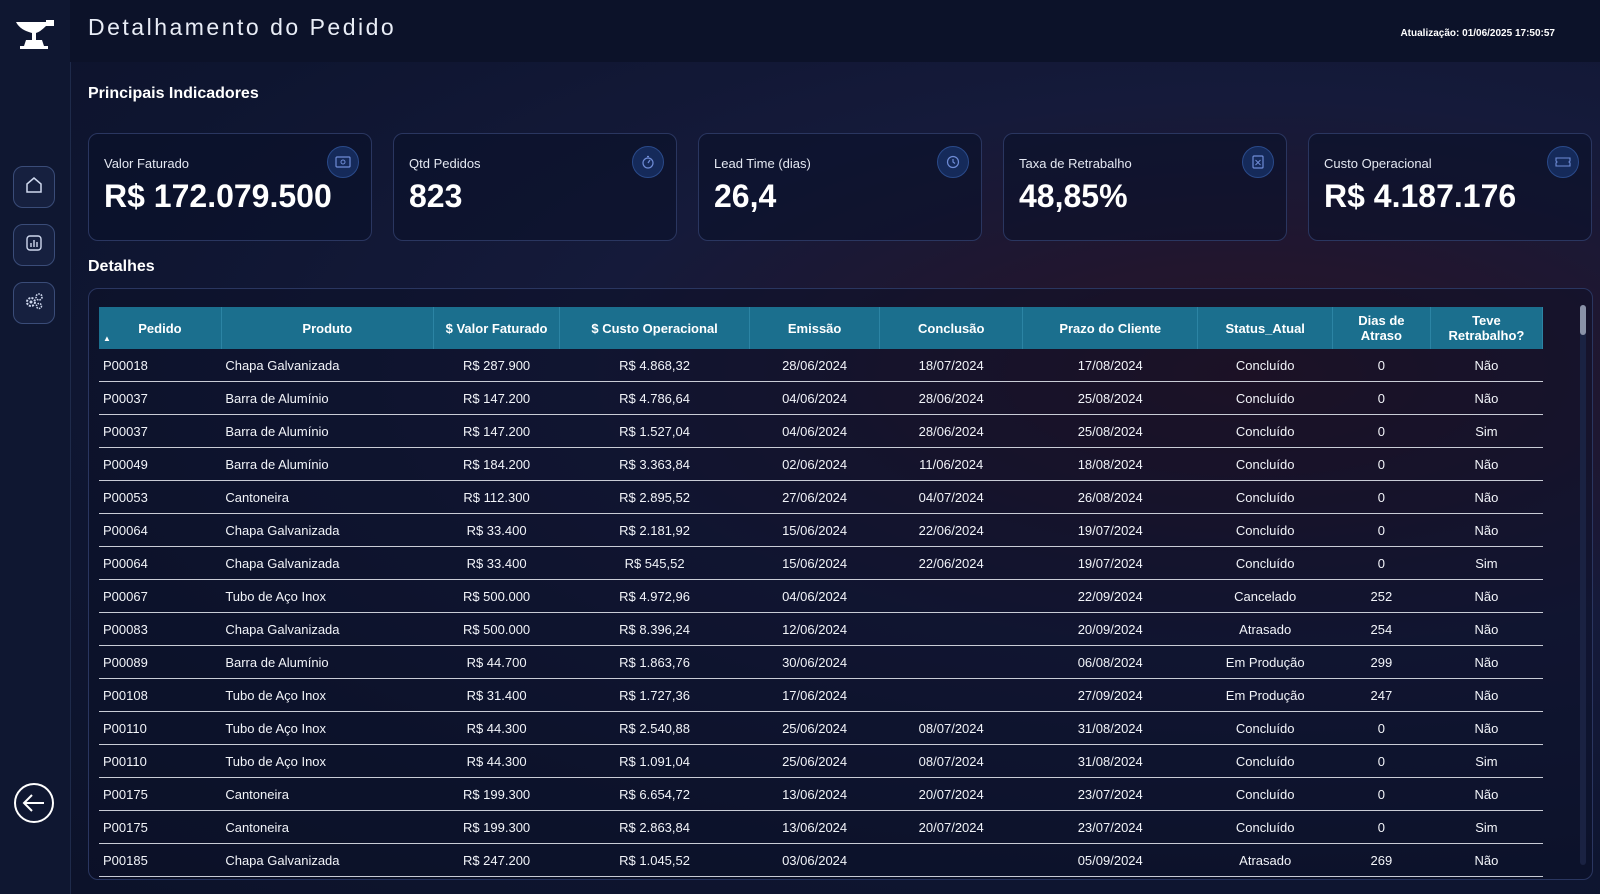 The image size is (1600, 894). Describe the element at coordinates (951, 860) in the screenshot. I see `cell-conclusao` at that location.